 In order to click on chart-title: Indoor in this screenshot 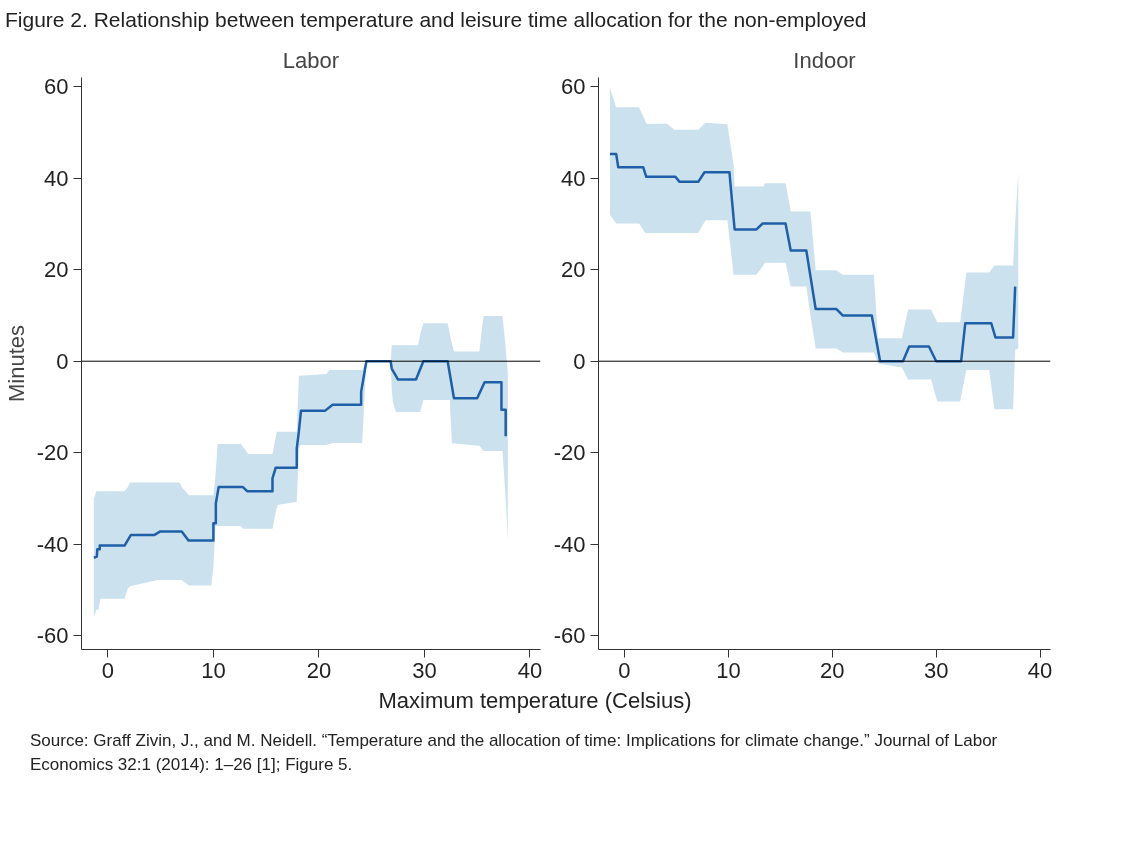, I will do `click(824, 60)`.